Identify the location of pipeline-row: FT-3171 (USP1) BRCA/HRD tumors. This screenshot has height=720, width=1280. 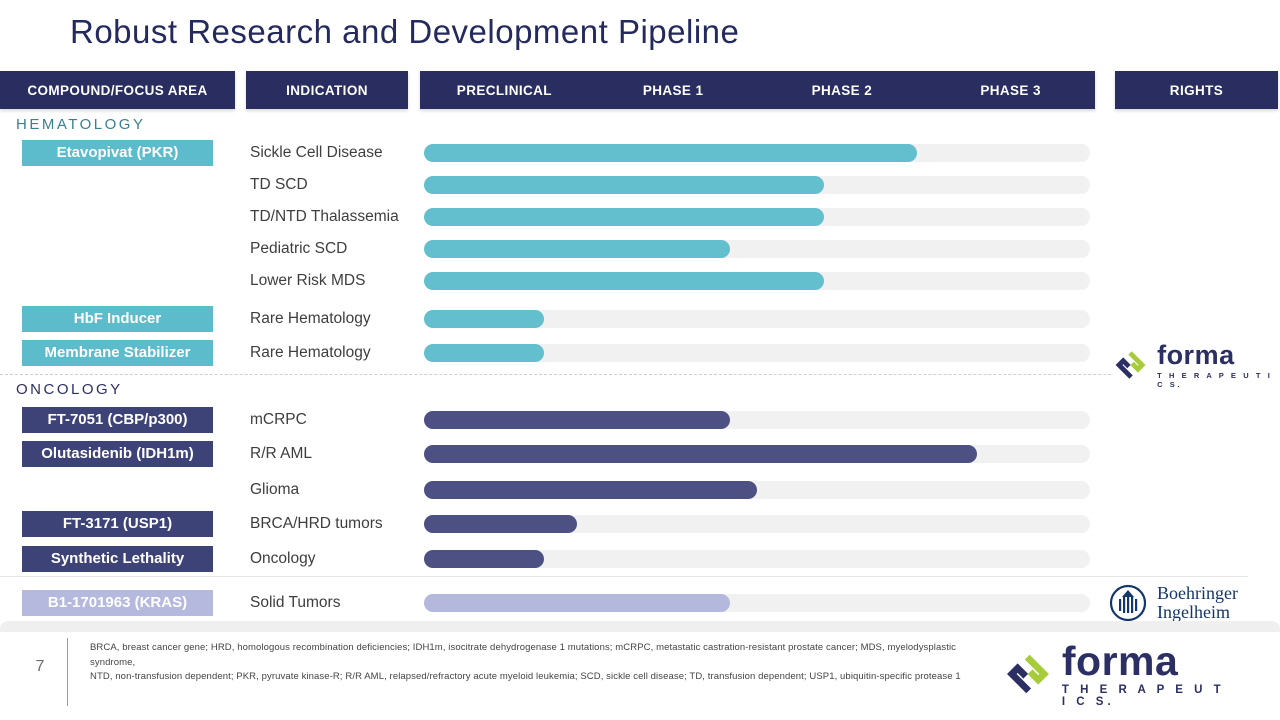
(640, 524).